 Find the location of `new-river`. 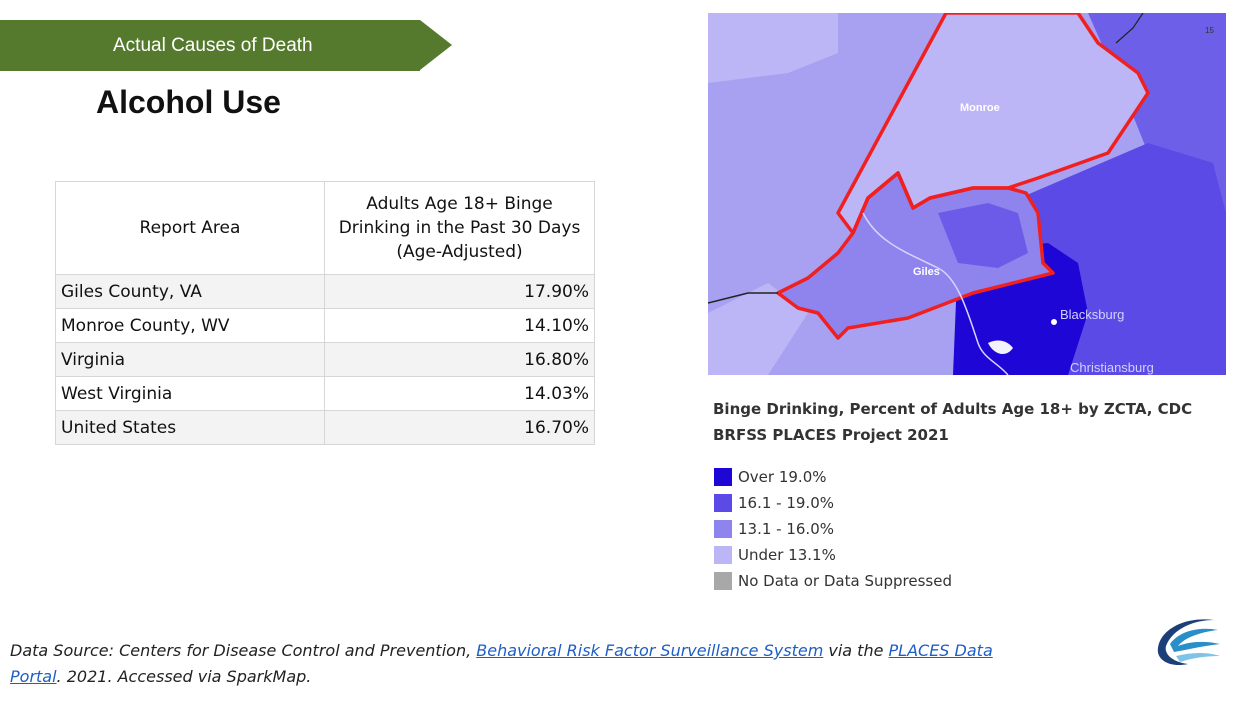

new-river is located at coordinates (935, 293).